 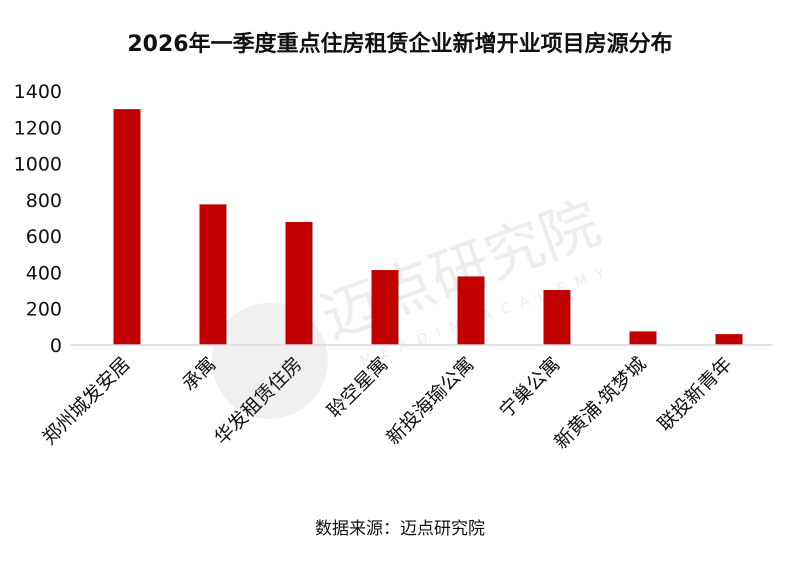 What do you see at coordinates (600, 403) in the screenshot?
I see `x-category-label: 新黄浦·筑梦城` at bounding box center [600, 403].